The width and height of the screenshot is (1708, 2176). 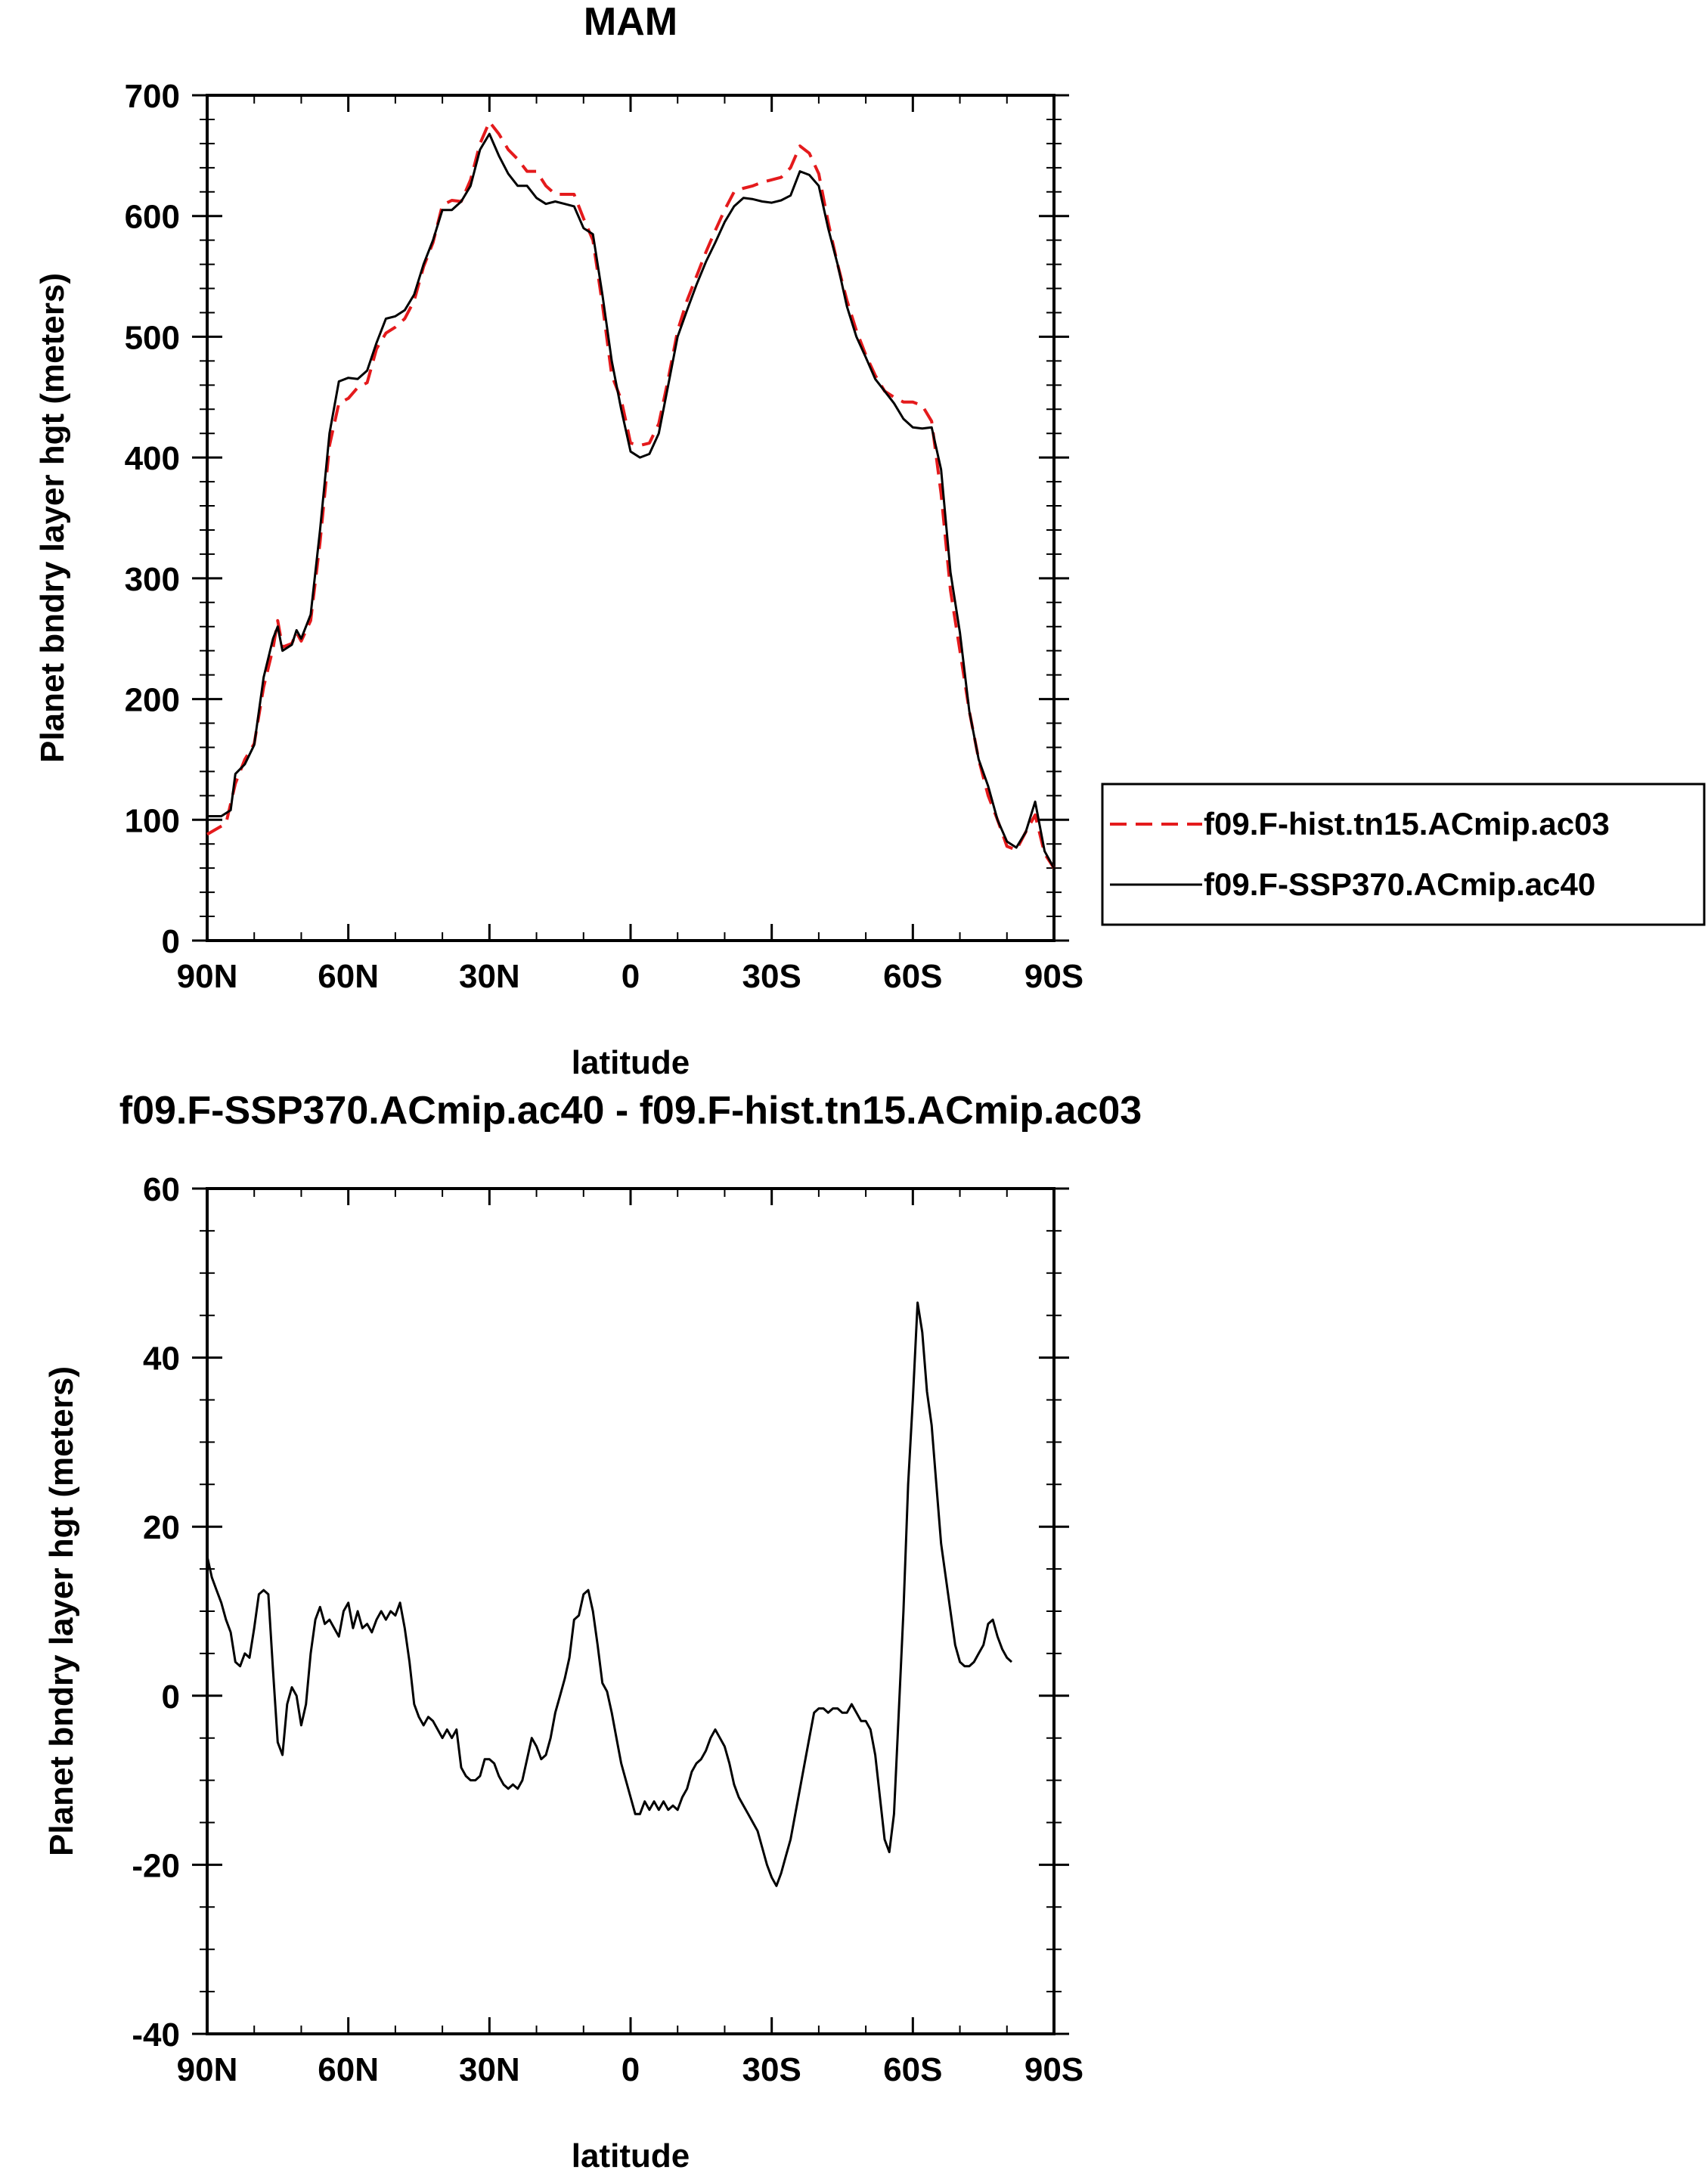 I want to click on y-tick-label: 20, so click(x=161, y=1527).